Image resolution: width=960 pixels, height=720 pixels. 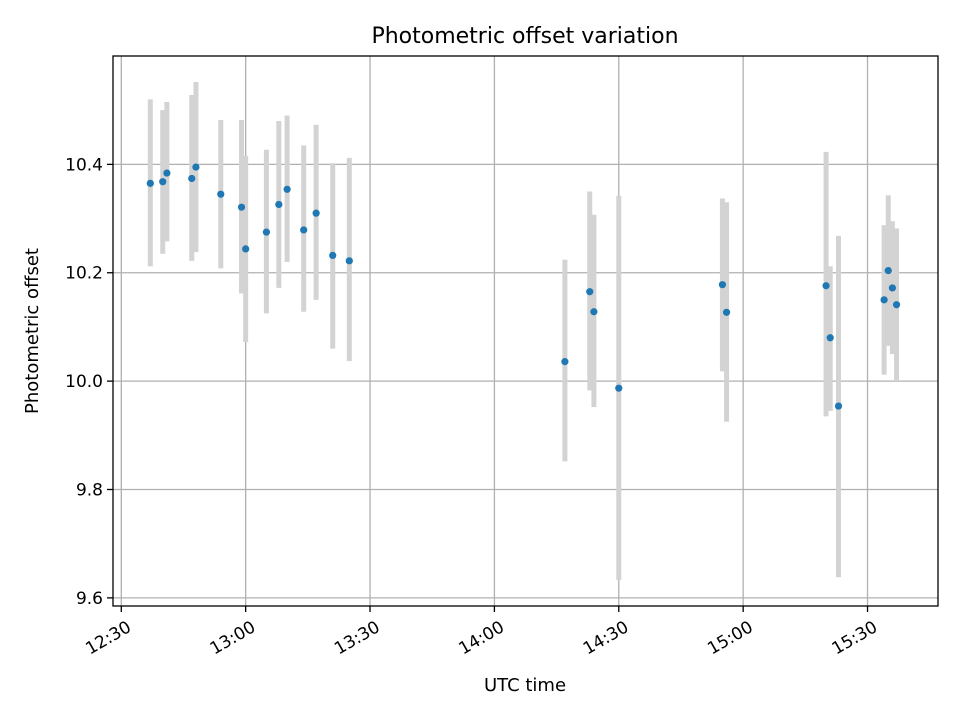 I want to click on y-tick-label: 10.2, so click(x=84, y=274).